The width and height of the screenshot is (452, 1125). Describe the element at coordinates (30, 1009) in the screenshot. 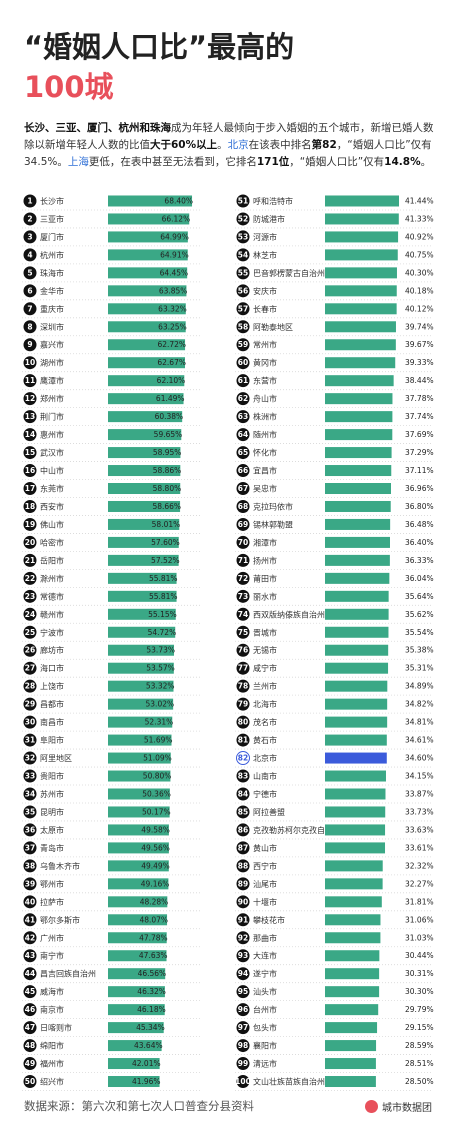

I see `rank-label: 46` at that location.